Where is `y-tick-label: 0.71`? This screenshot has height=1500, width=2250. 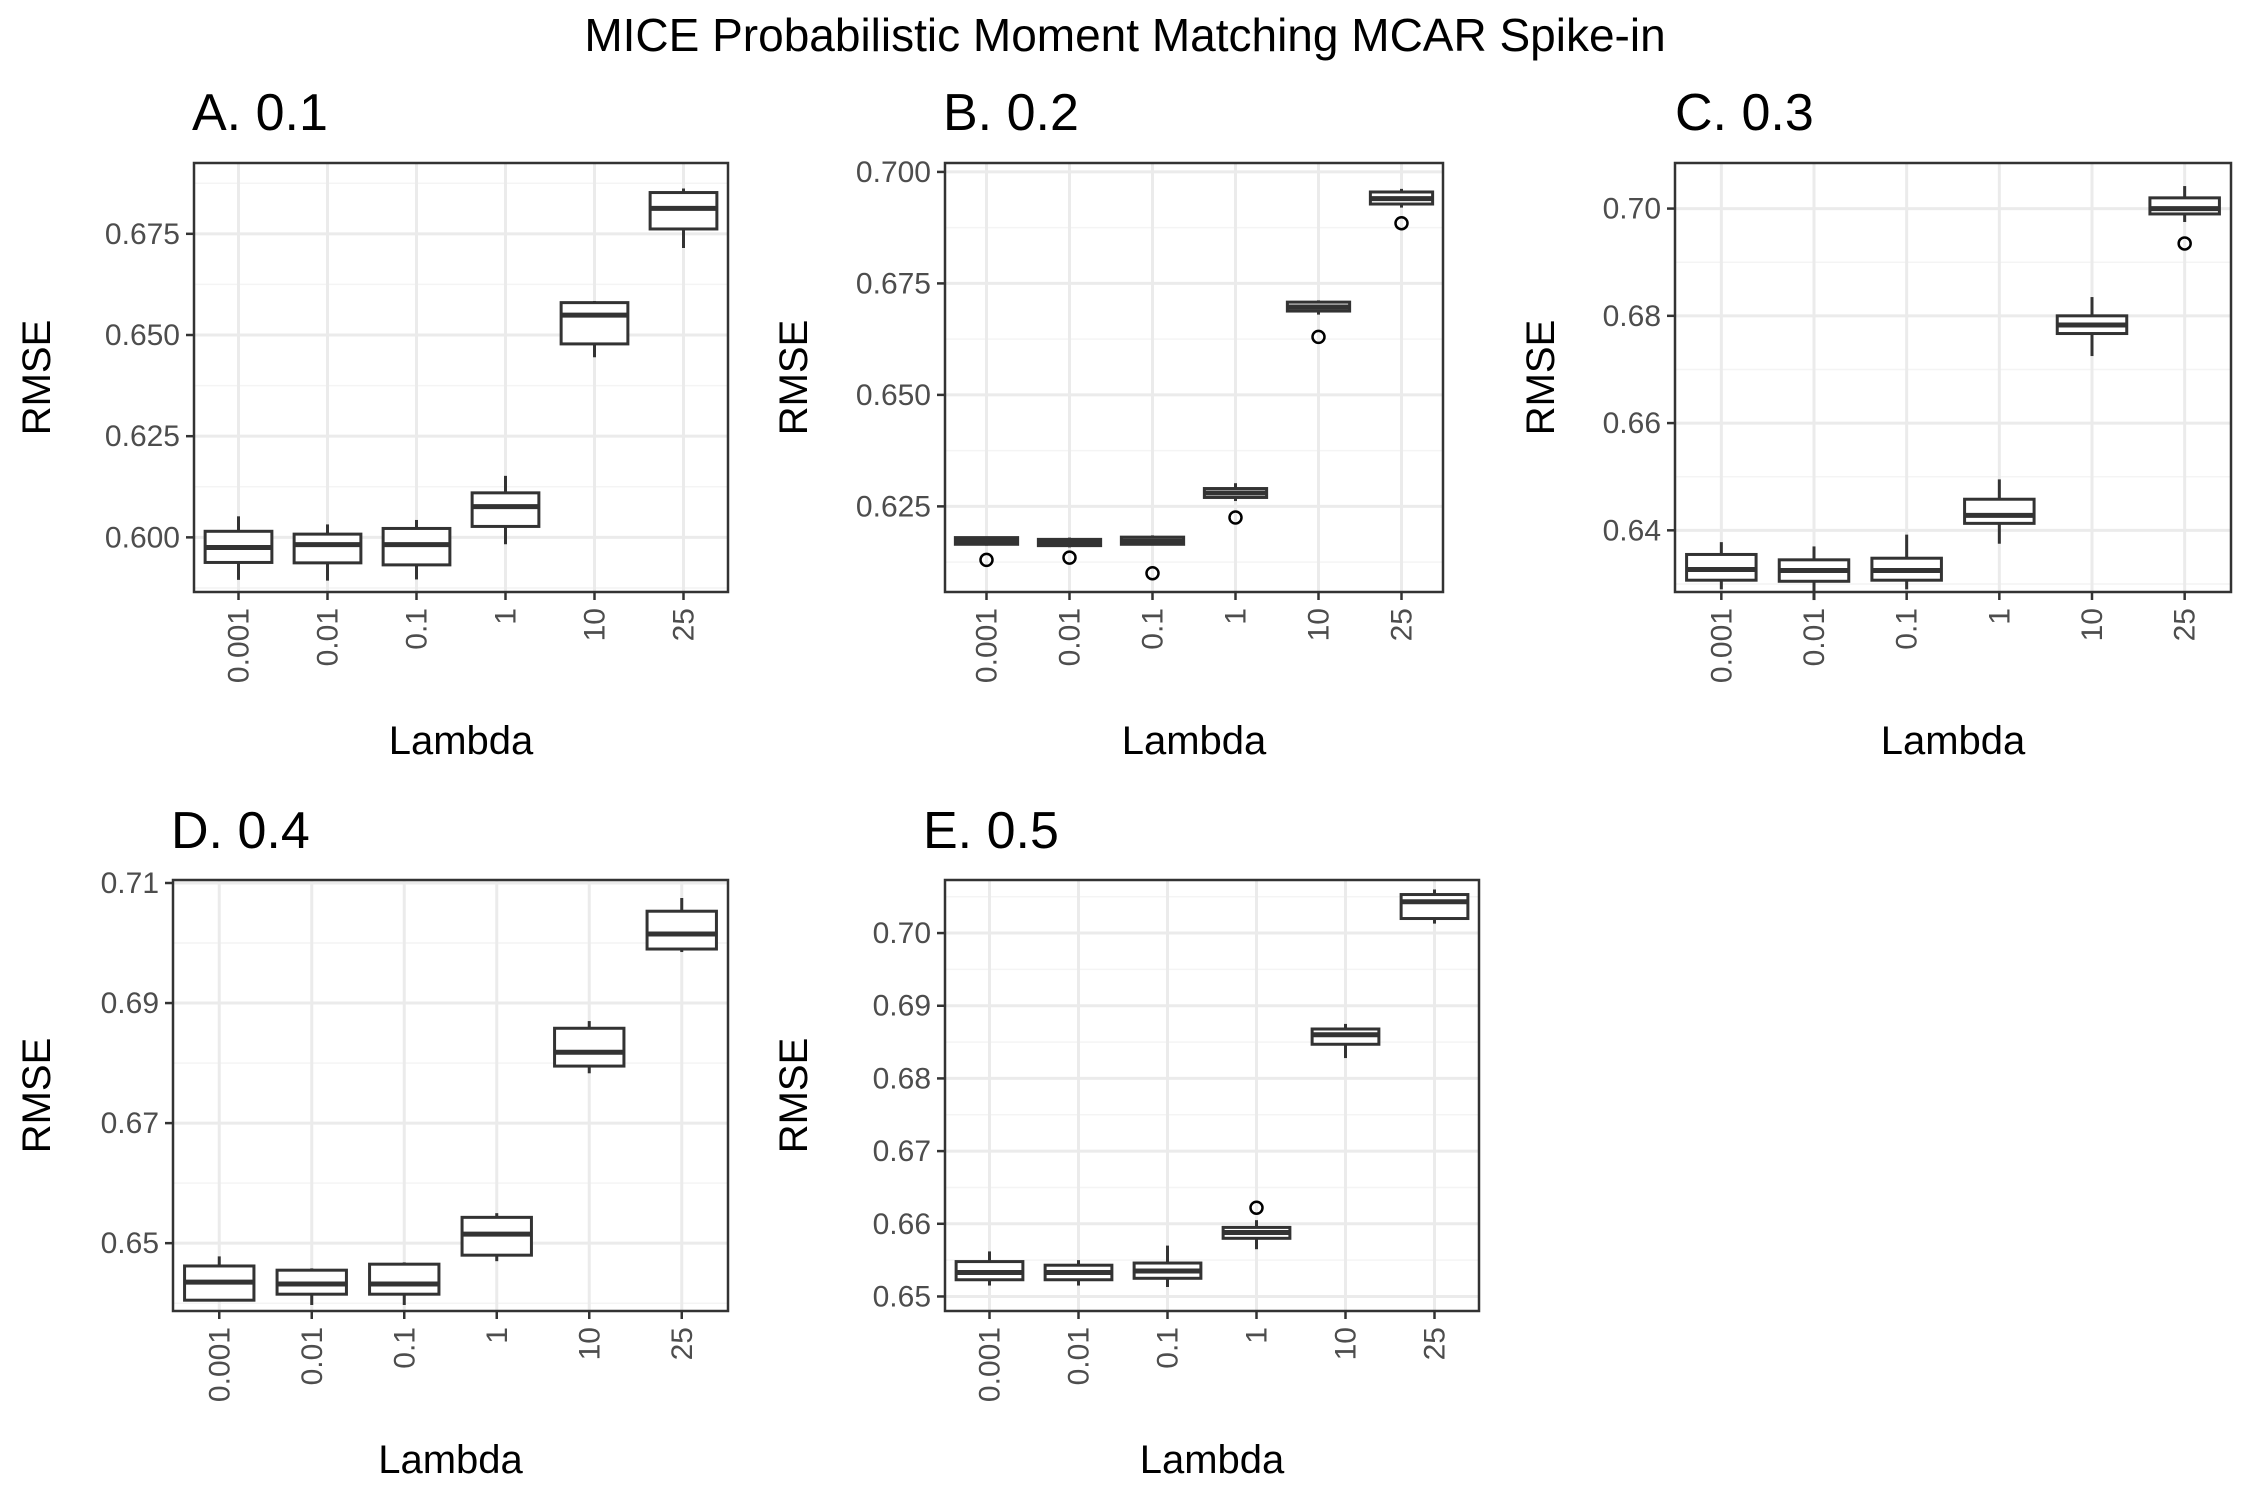
y-tick-label: 0.71 is located at coordinates (130, 883).